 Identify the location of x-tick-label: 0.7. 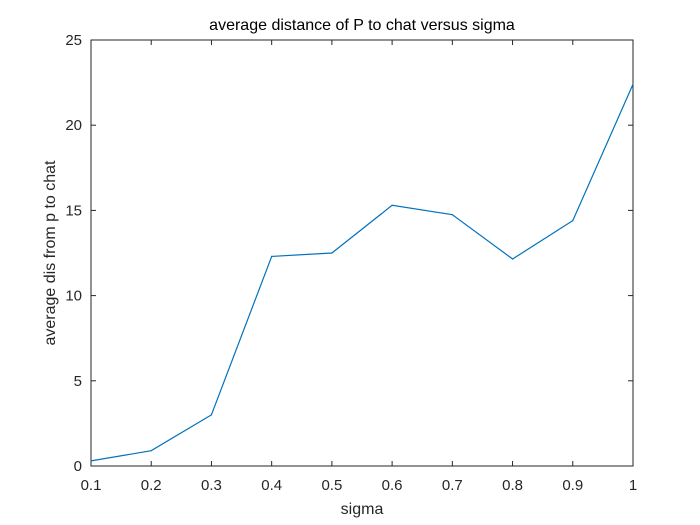
(452, 485).